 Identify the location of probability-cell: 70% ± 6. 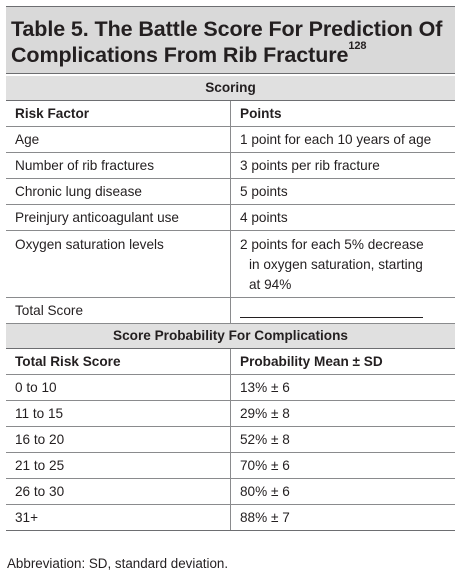
(342, 465).